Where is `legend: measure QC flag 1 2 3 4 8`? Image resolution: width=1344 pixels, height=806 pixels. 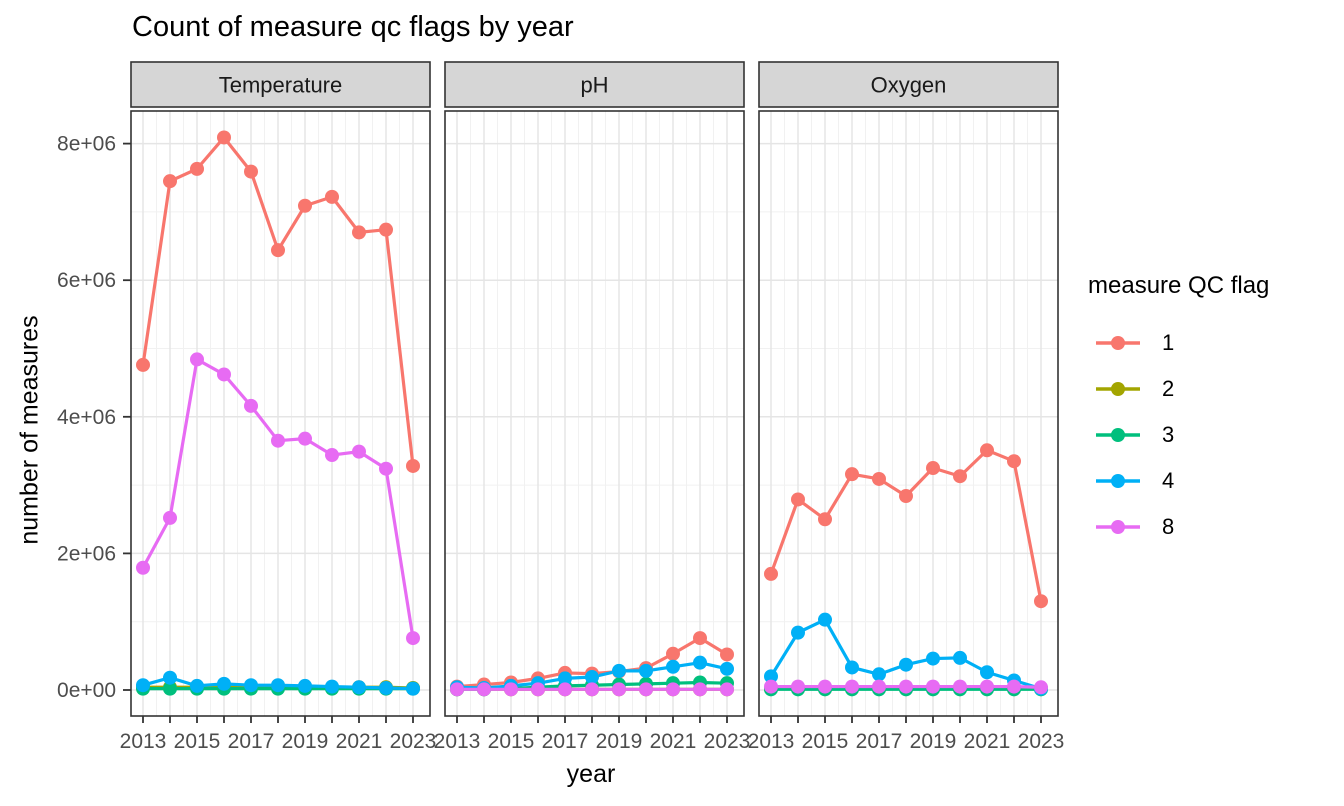
legend: measure QC flag 1 2 3 4 8 is located at coordinates (1178, 411).